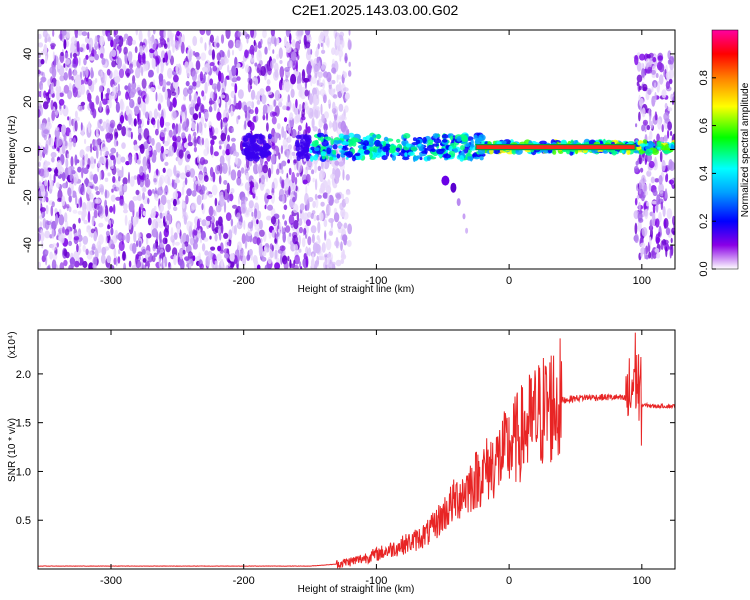 The image size is (750, 600). I want to click on tone-line, so click(555, 147).